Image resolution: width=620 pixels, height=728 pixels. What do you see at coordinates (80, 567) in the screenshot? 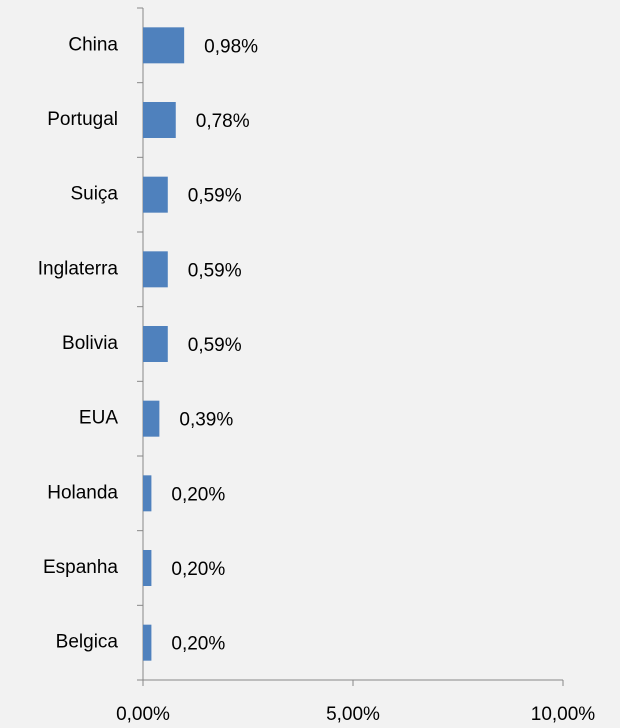
I see `y-tick-label: Espanha` at bounding box center [80, 567].